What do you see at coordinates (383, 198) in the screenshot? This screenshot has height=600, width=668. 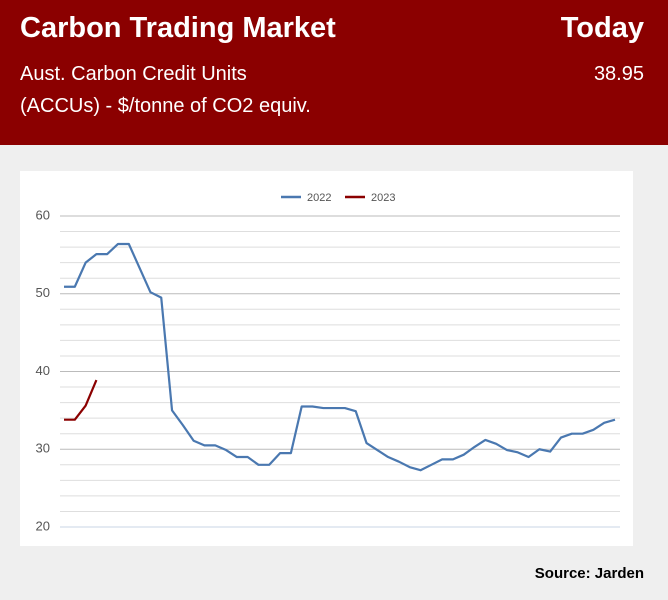 I see `legend-label: 2023` at bounding box center [383, 198].